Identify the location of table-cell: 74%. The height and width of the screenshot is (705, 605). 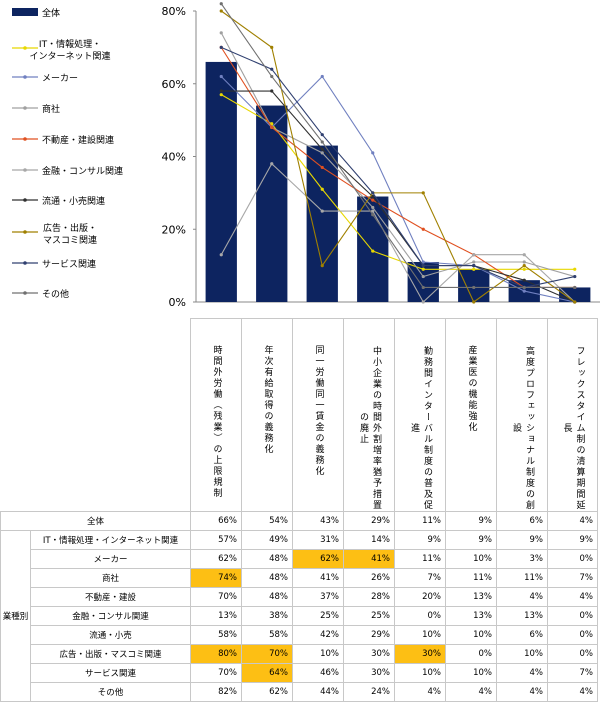
(216, 578).